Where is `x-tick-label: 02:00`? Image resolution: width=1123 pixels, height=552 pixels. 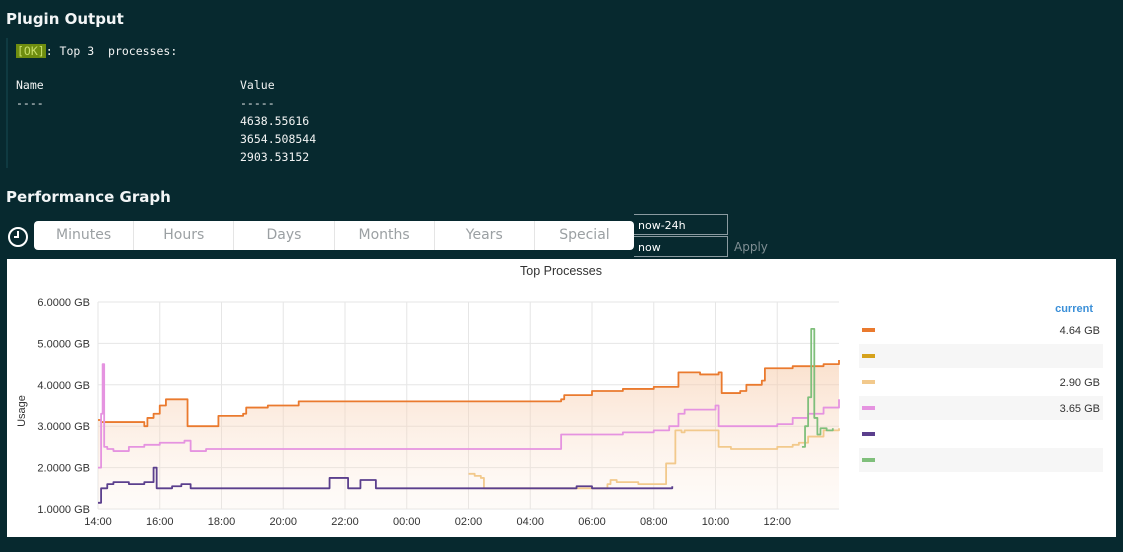
x-tick-label: 02:00 is located at coordinates (469, 522).